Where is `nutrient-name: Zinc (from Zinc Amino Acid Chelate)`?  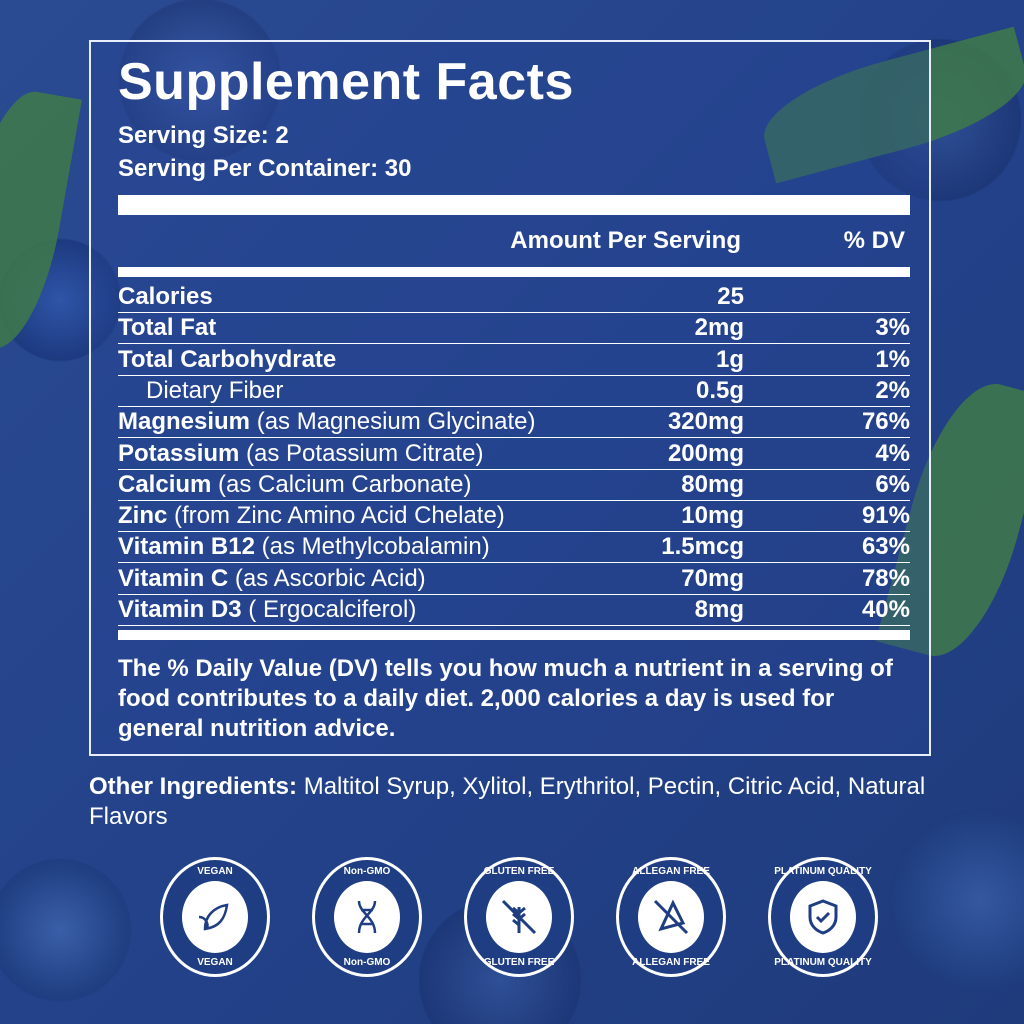
nutrient-name: Zinc (from Zinc Amino Acid Chelate) is located at coordinates (311, 516).